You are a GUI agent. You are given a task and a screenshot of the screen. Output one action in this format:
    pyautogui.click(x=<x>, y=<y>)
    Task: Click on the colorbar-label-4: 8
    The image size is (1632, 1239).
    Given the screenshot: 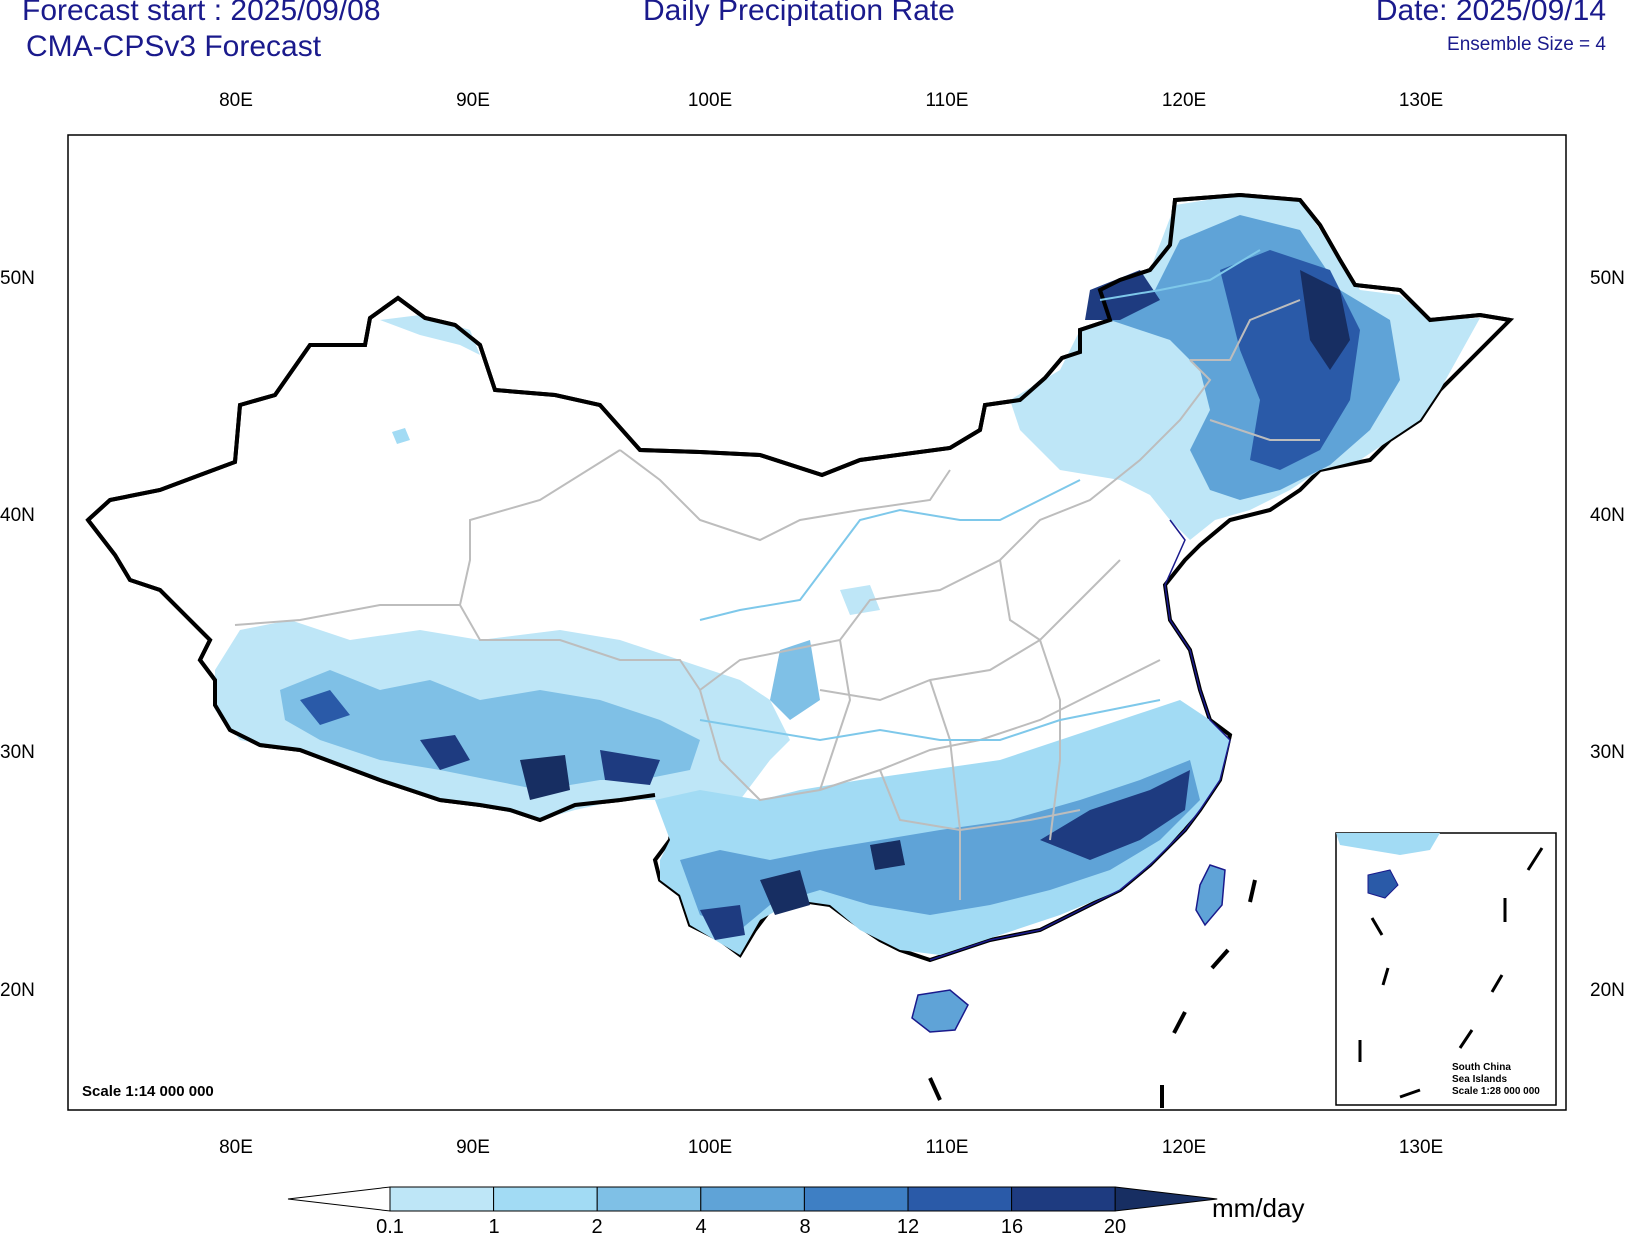 What is the action you would take?
    pyautogui.click(x=805, y=1227)
    